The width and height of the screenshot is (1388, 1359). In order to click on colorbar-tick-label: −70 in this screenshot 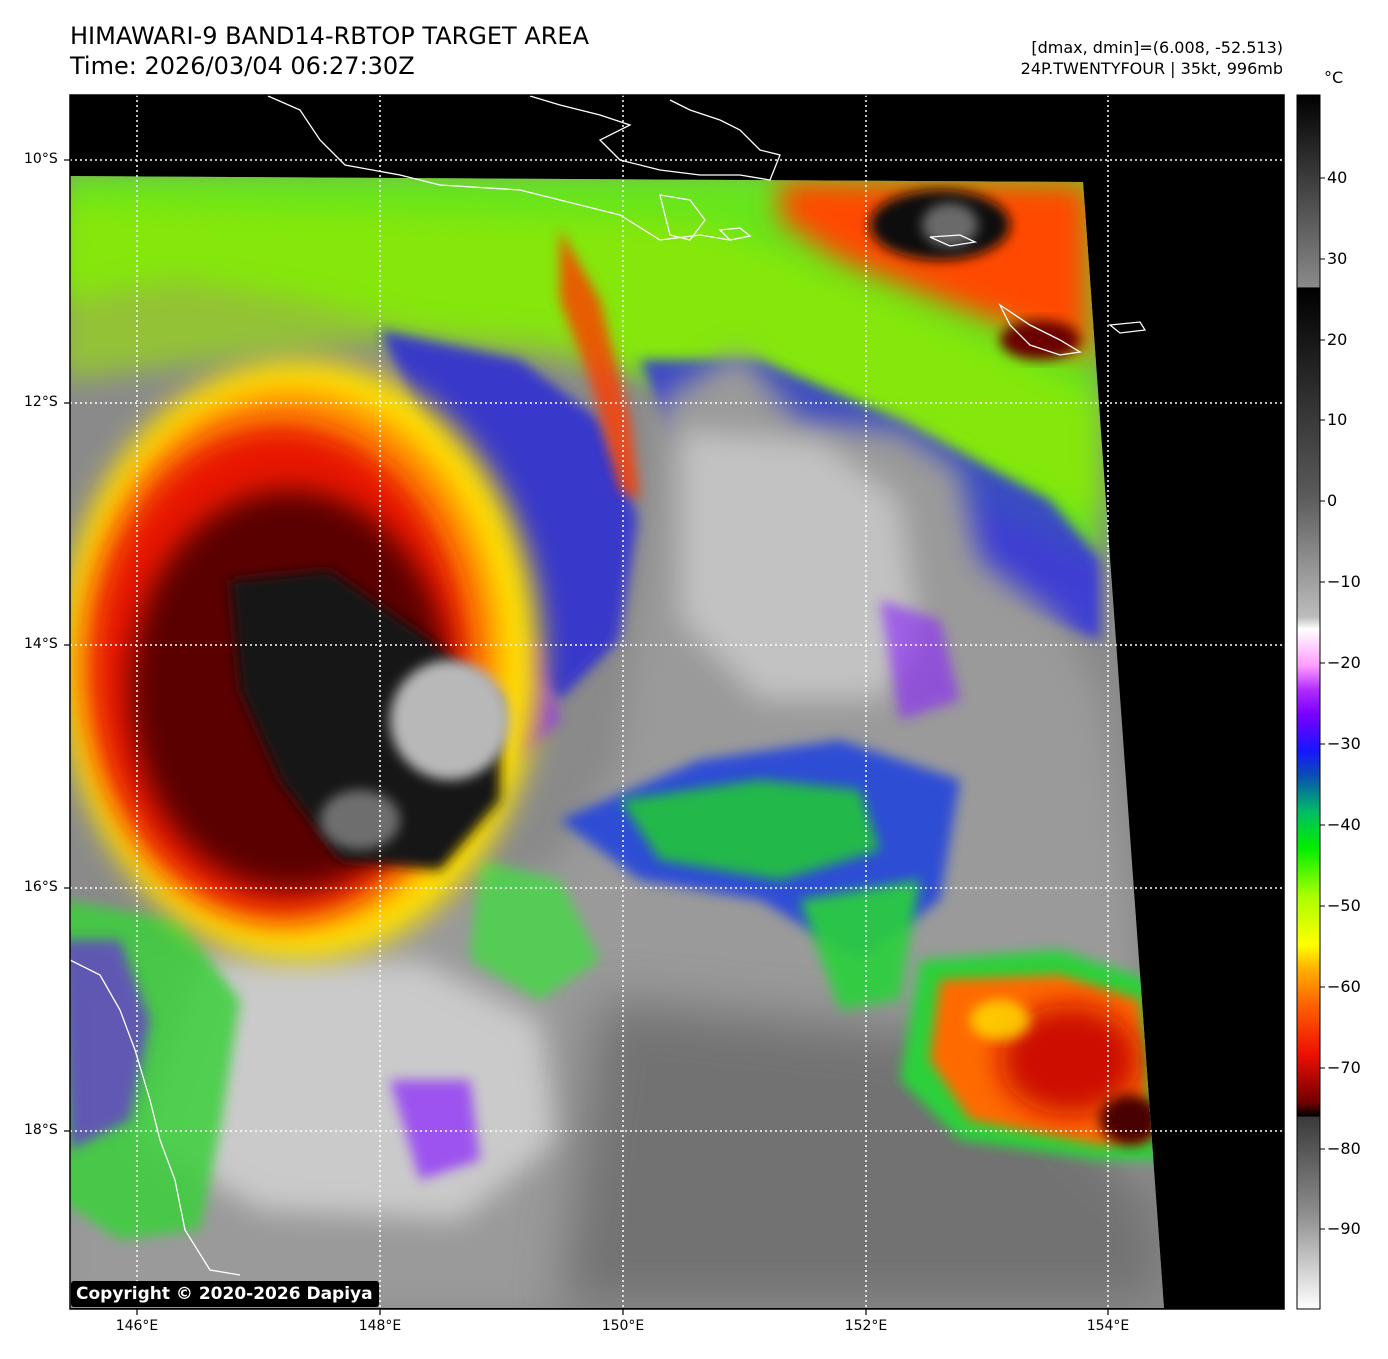, I will do `click(1344, 1067)`.